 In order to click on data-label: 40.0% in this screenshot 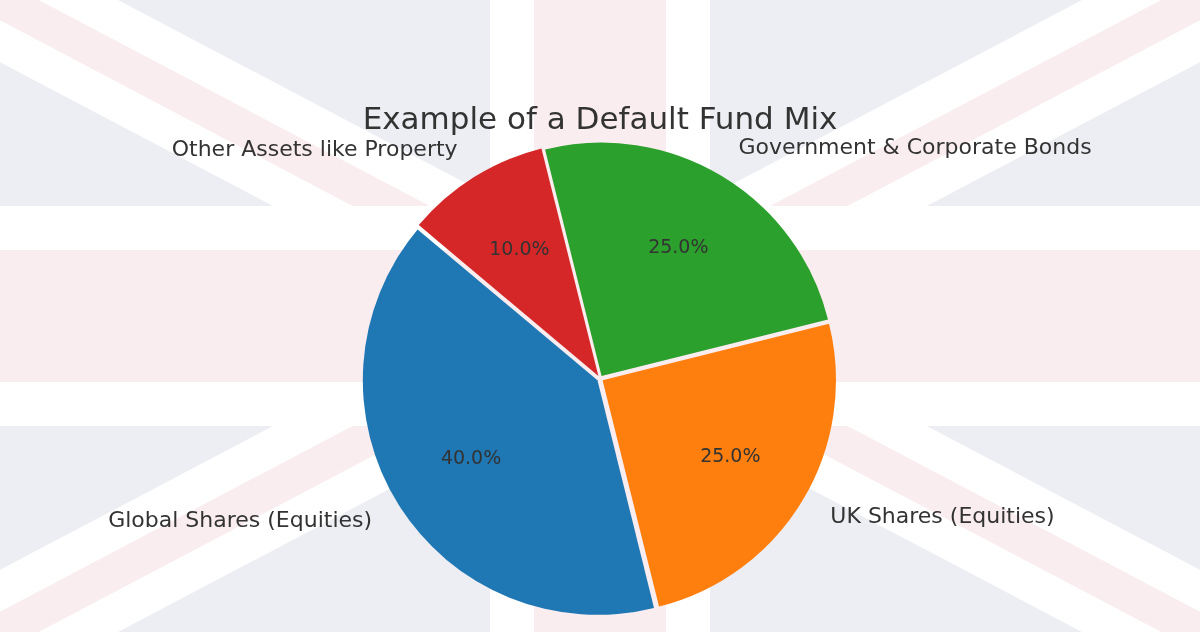, I will do `click(471, 457)`.